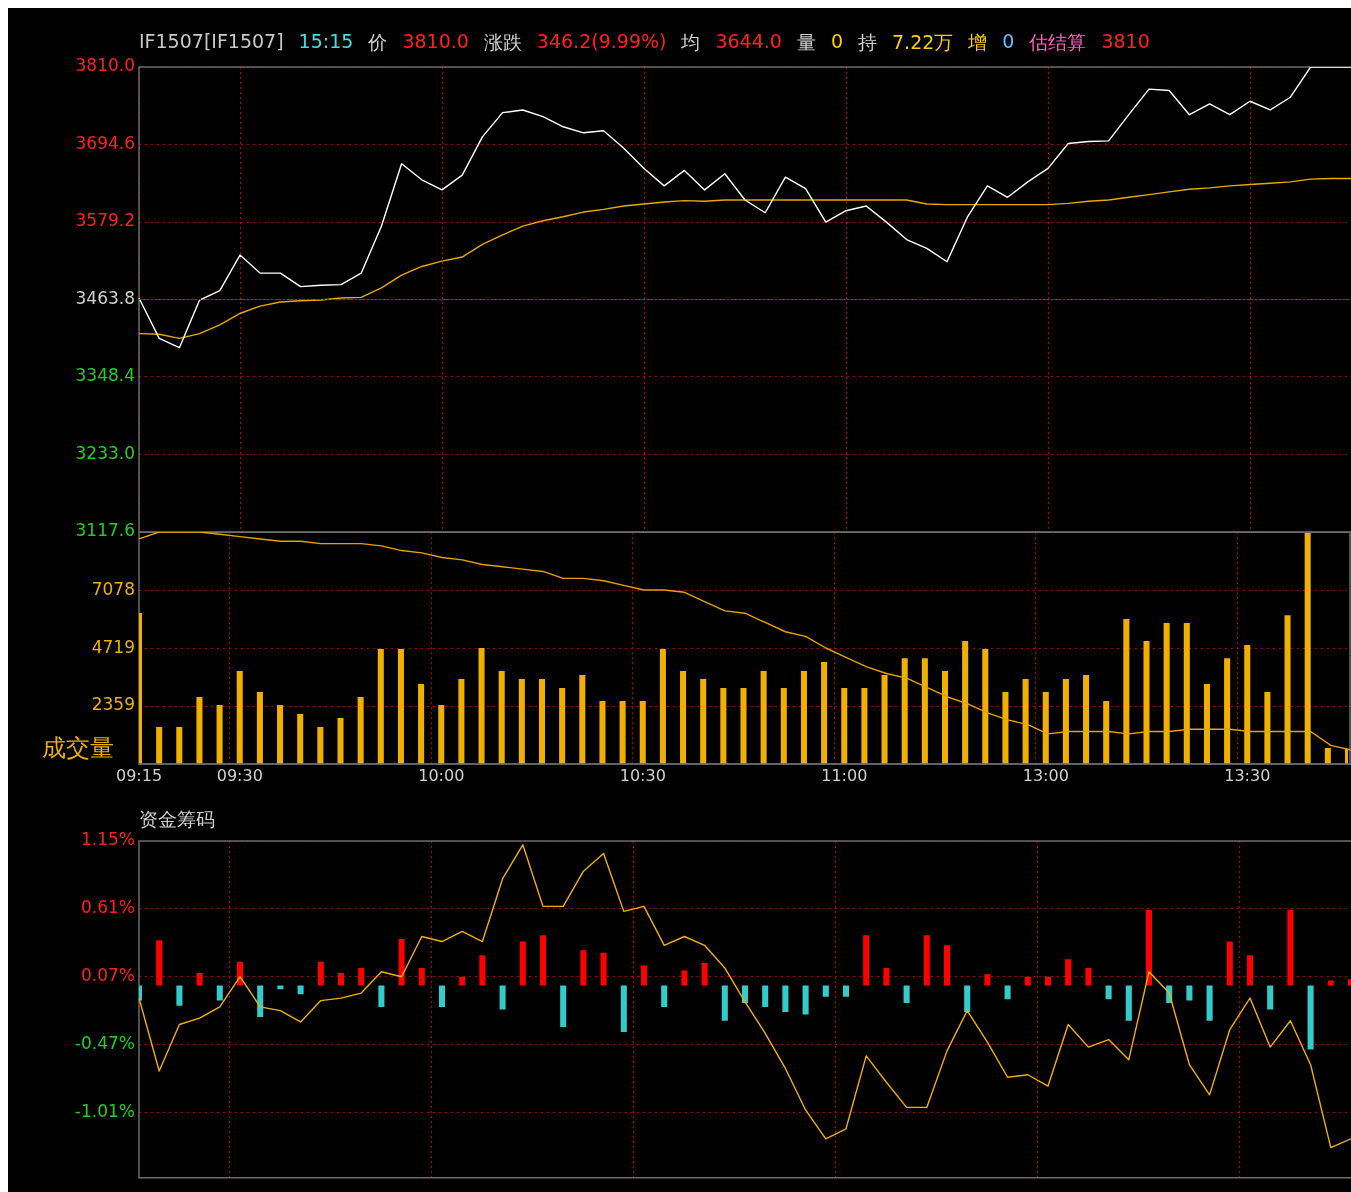 The height and width of the screenshot is (1192, 1351). I want to click on y-tick-label: 0.07%, so click(107, 975).